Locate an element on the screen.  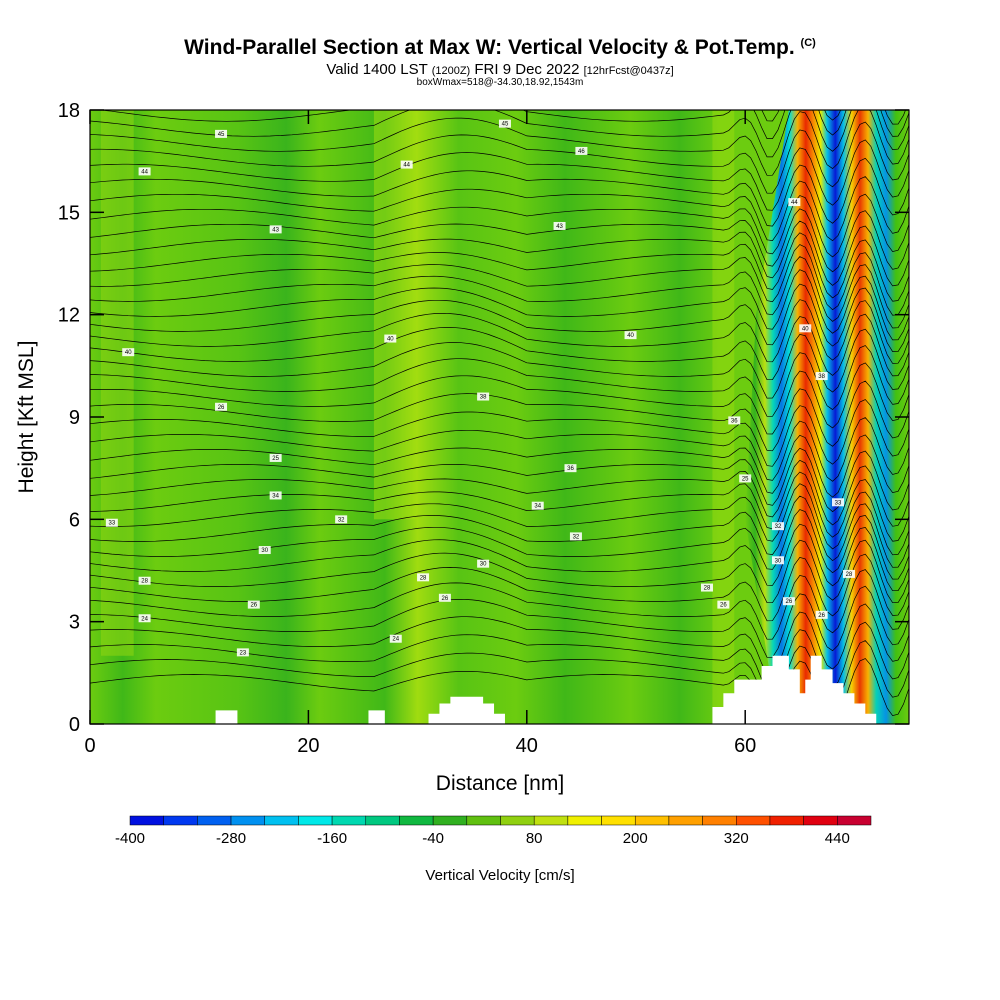
box-wmax-line: boxWmax=518@-34.30,18.92,1543m is located at coordinates (500, 82).